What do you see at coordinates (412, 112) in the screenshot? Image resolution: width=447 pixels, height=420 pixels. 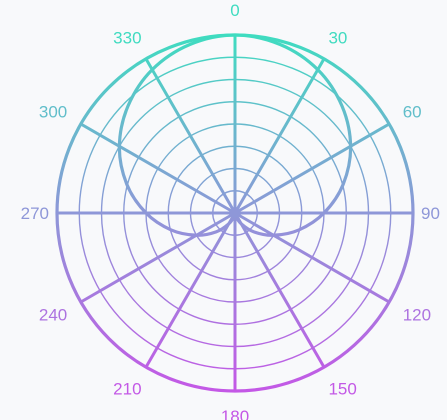 I see `angle-label-60: 60` at bounding box center [412, 112].